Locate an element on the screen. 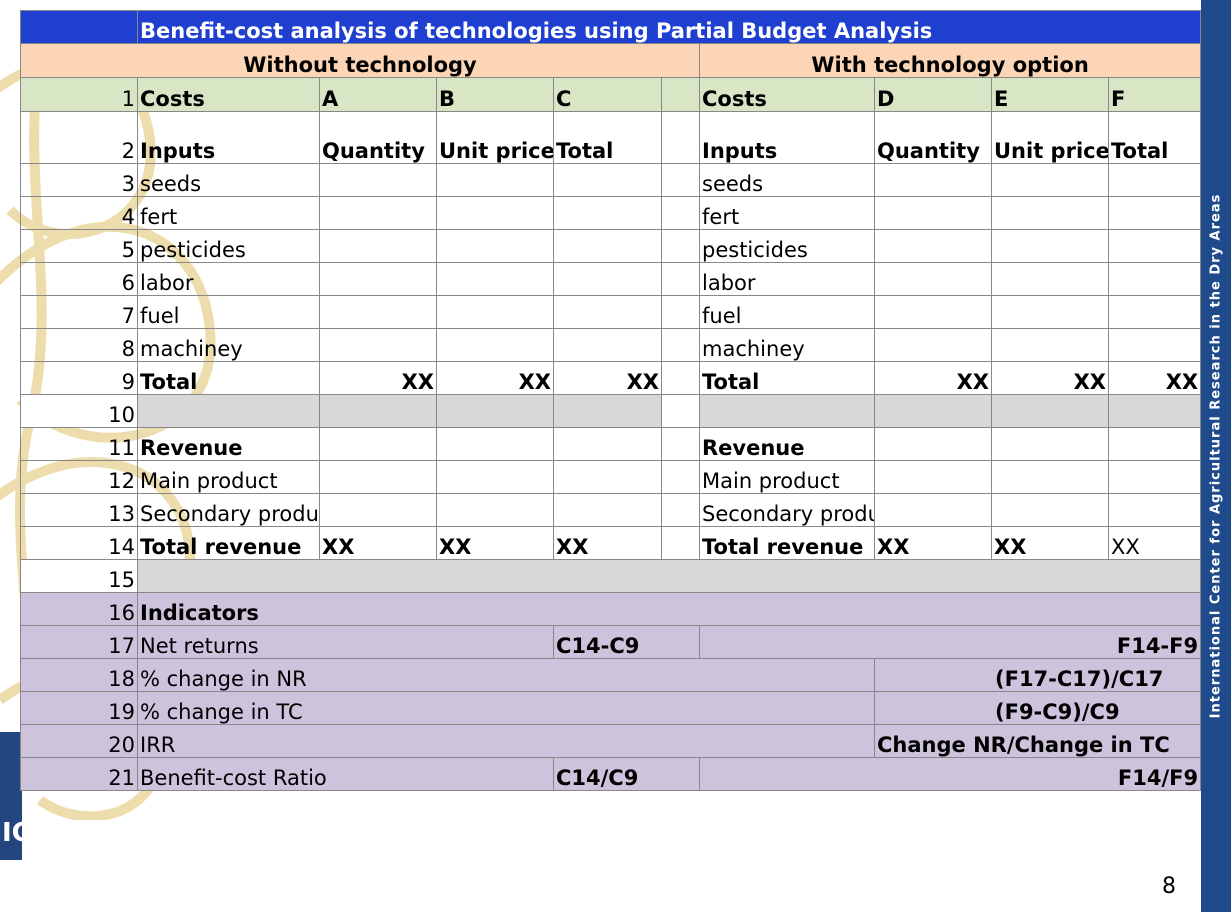  row-number: 3 is located at coordinates (79, 180).